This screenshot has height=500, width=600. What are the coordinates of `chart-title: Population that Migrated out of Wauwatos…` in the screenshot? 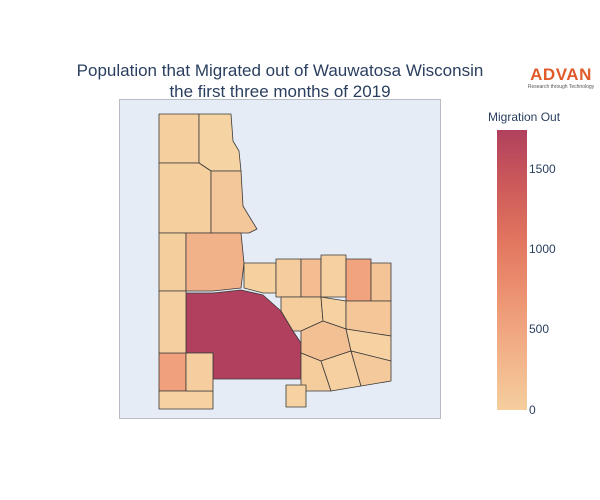 It's located at (280, 81).